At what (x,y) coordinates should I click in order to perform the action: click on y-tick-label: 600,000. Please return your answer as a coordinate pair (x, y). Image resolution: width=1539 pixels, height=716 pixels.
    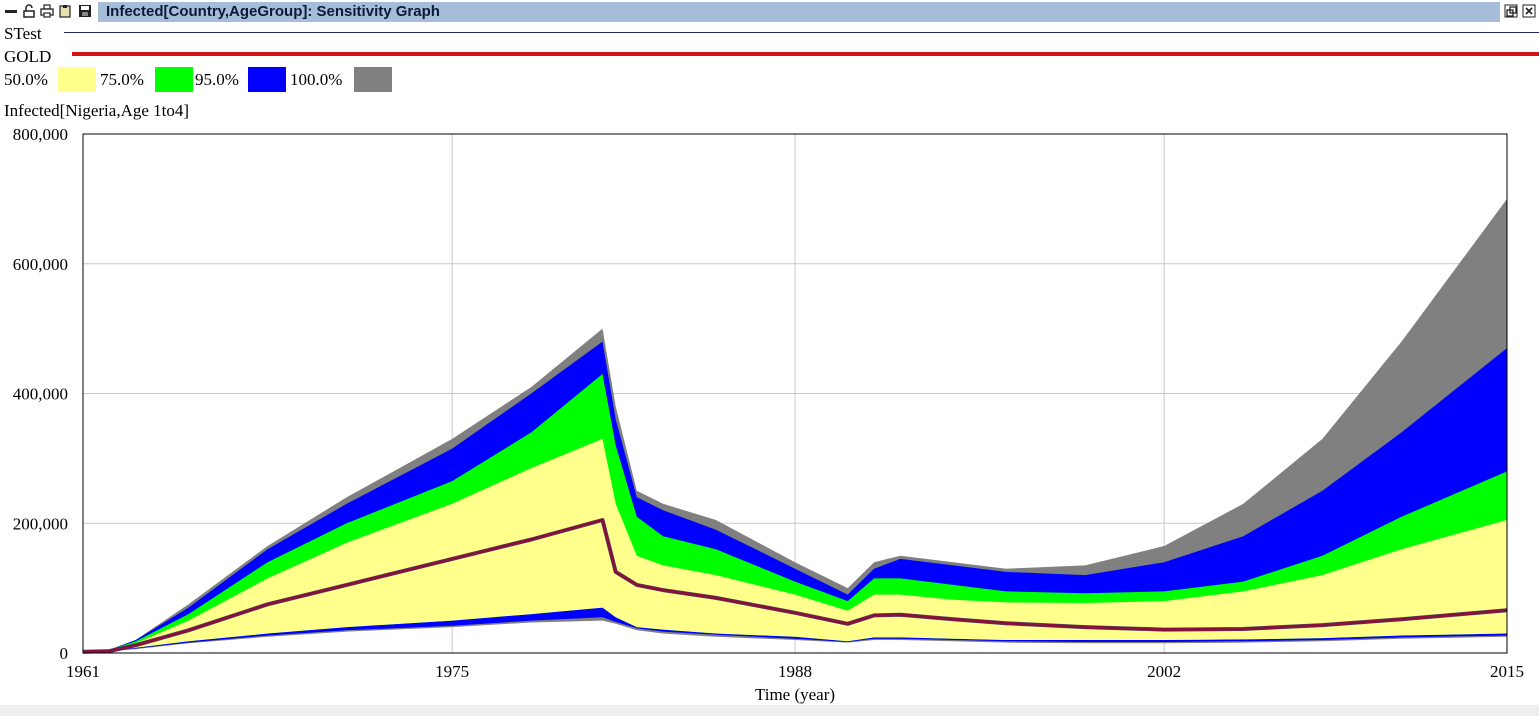
    Looking at the image, I should click on (40, 264).